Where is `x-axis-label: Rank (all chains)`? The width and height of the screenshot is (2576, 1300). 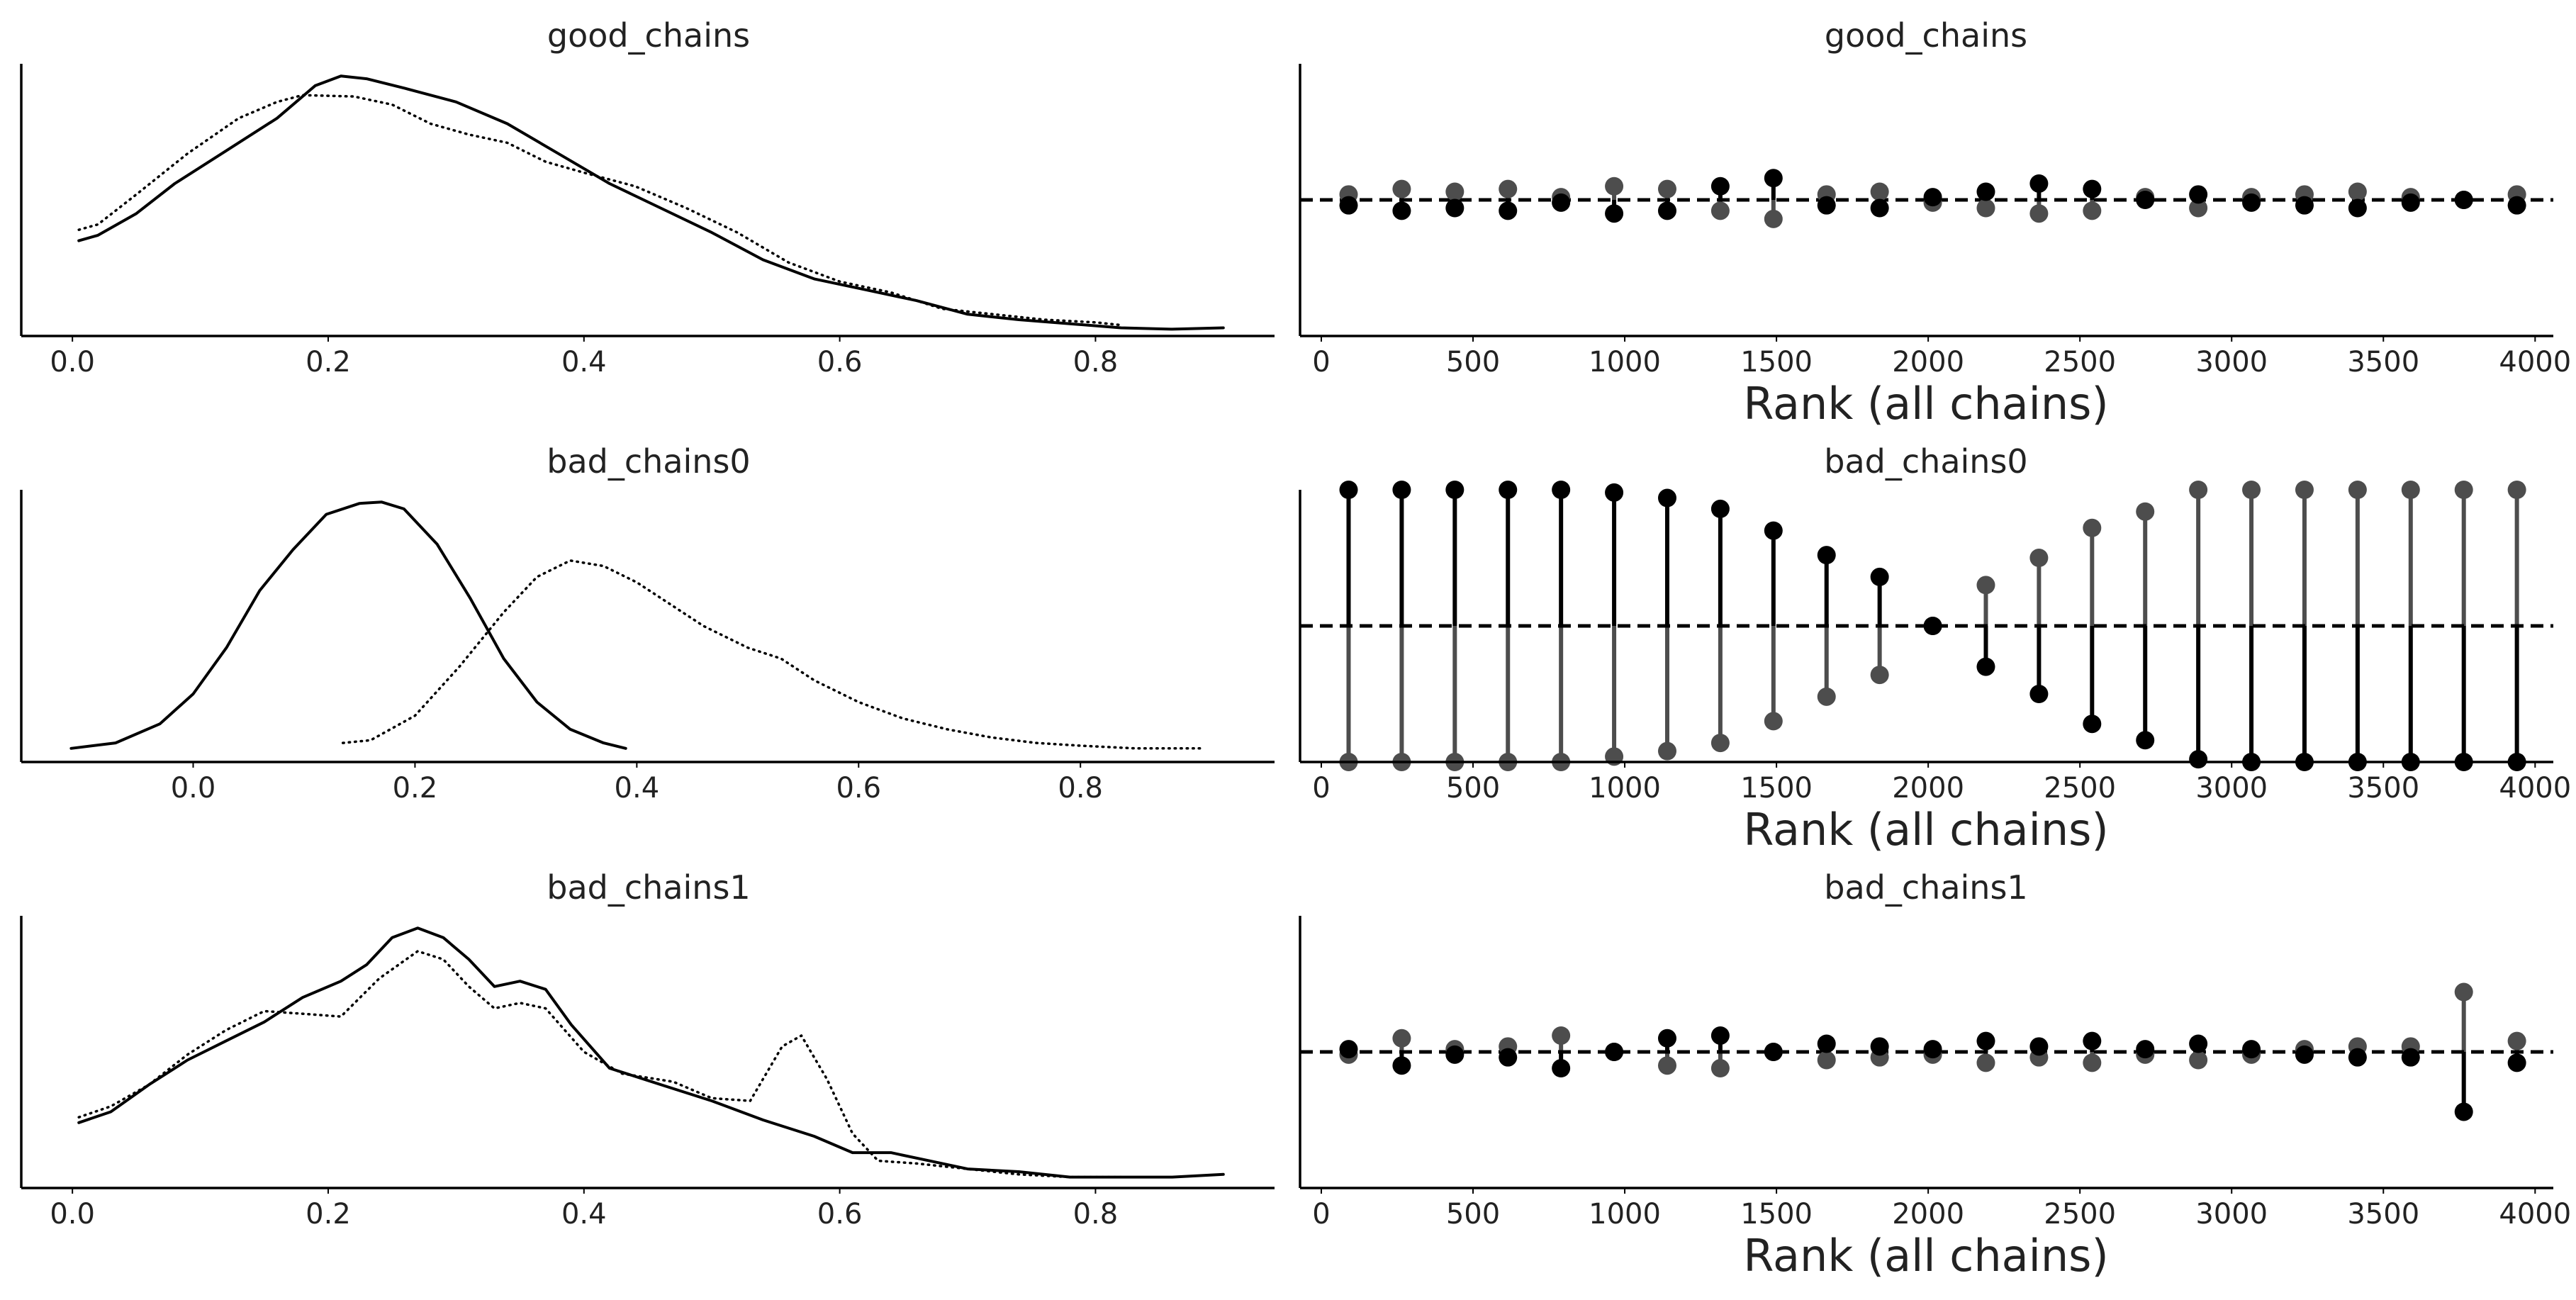
x-axis-label: Rank (all chains) is located at coordinates (1926, 404).